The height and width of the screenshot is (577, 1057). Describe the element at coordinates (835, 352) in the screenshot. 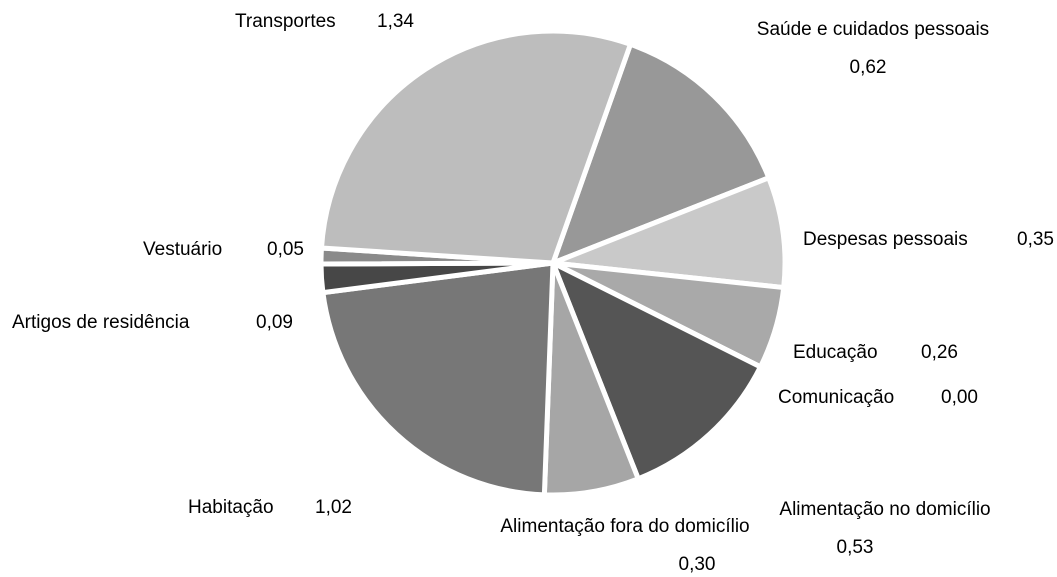

I see `slice-label: Educação` at that location.